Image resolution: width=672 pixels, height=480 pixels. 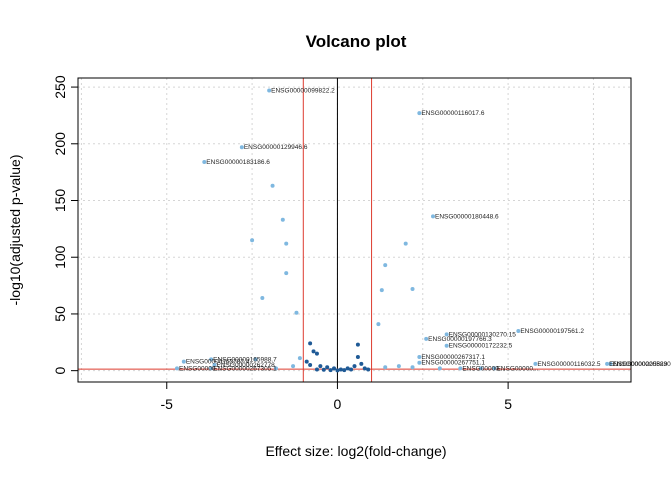 What do you see at coordinates (60, 144) in the screenshot?
I see `y-tick-label: 200` at bounding box center [60, 144].